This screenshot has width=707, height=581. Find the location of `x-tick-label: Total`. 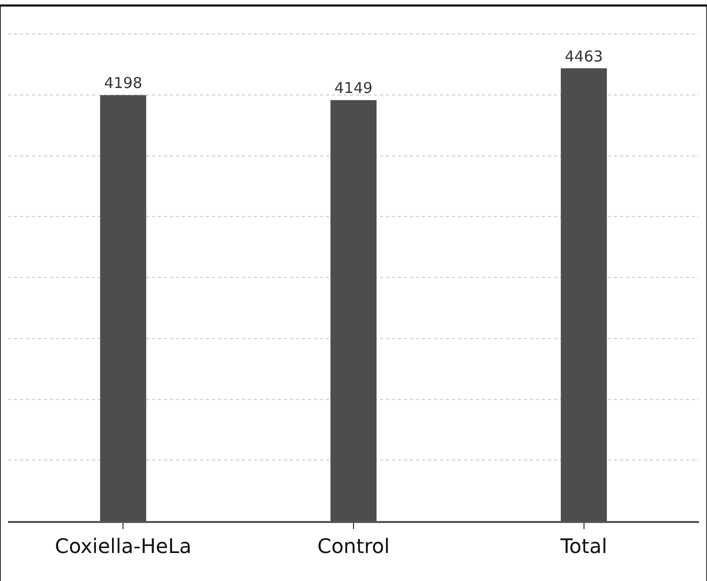

x-tick-label: Total is located at coordinates (583, 546).